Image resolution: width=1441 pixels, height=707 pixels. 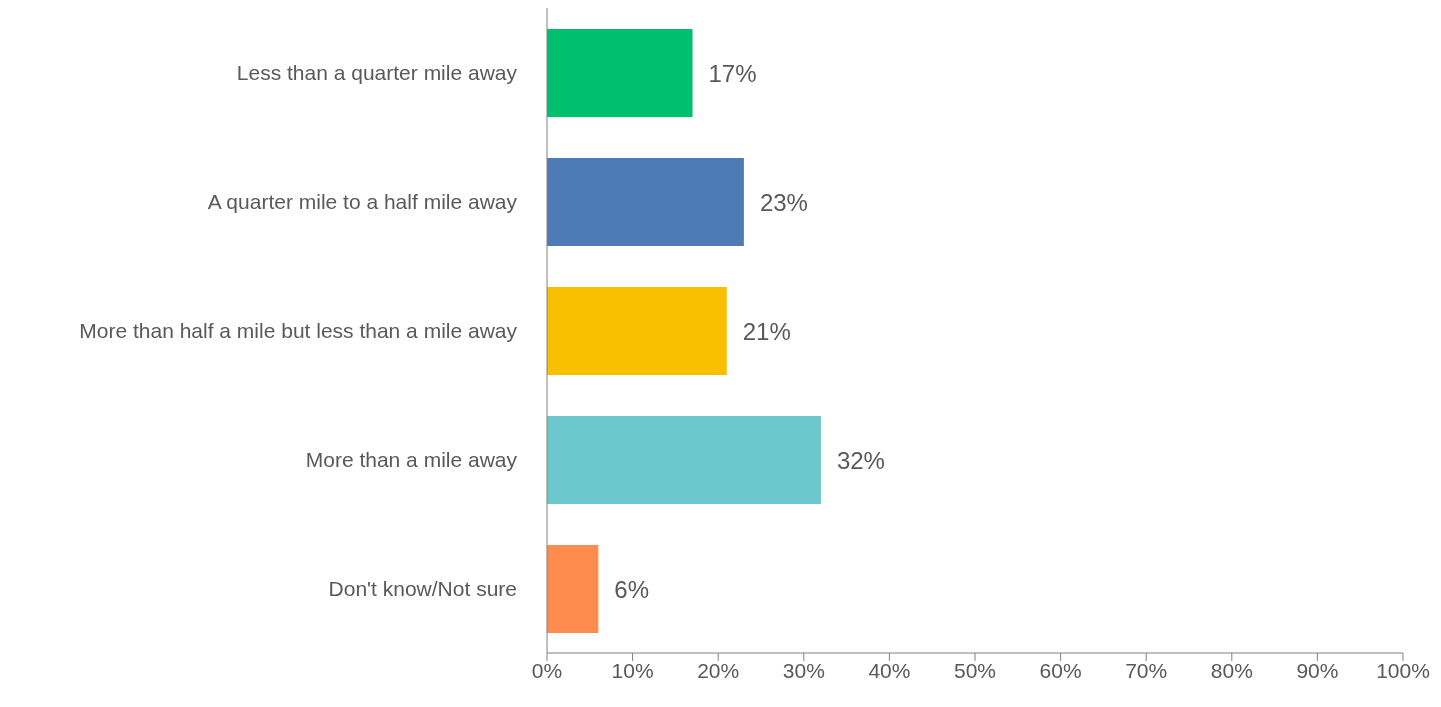 What do you see at coordinates (1403, 670) in the screenshot?
I see `x-tick-label: 100%` at bounding box center [1403, 670].